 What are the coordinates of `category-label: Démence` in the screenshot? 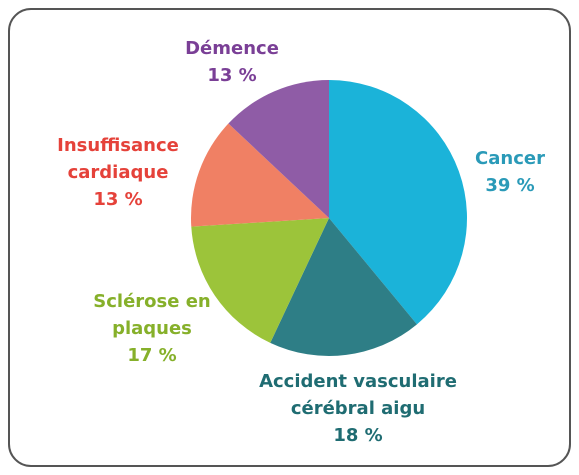 It's located at (232, 48).